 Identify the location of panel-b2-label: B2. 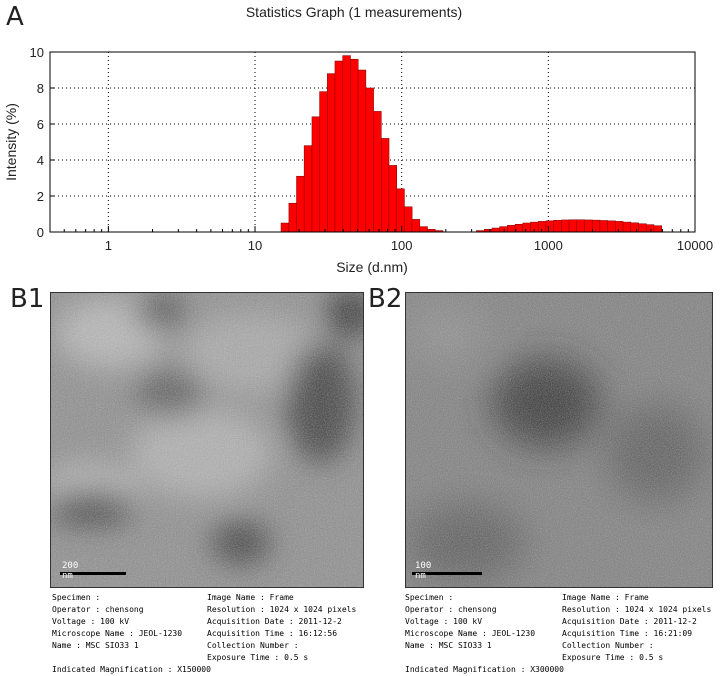
(385, 299).